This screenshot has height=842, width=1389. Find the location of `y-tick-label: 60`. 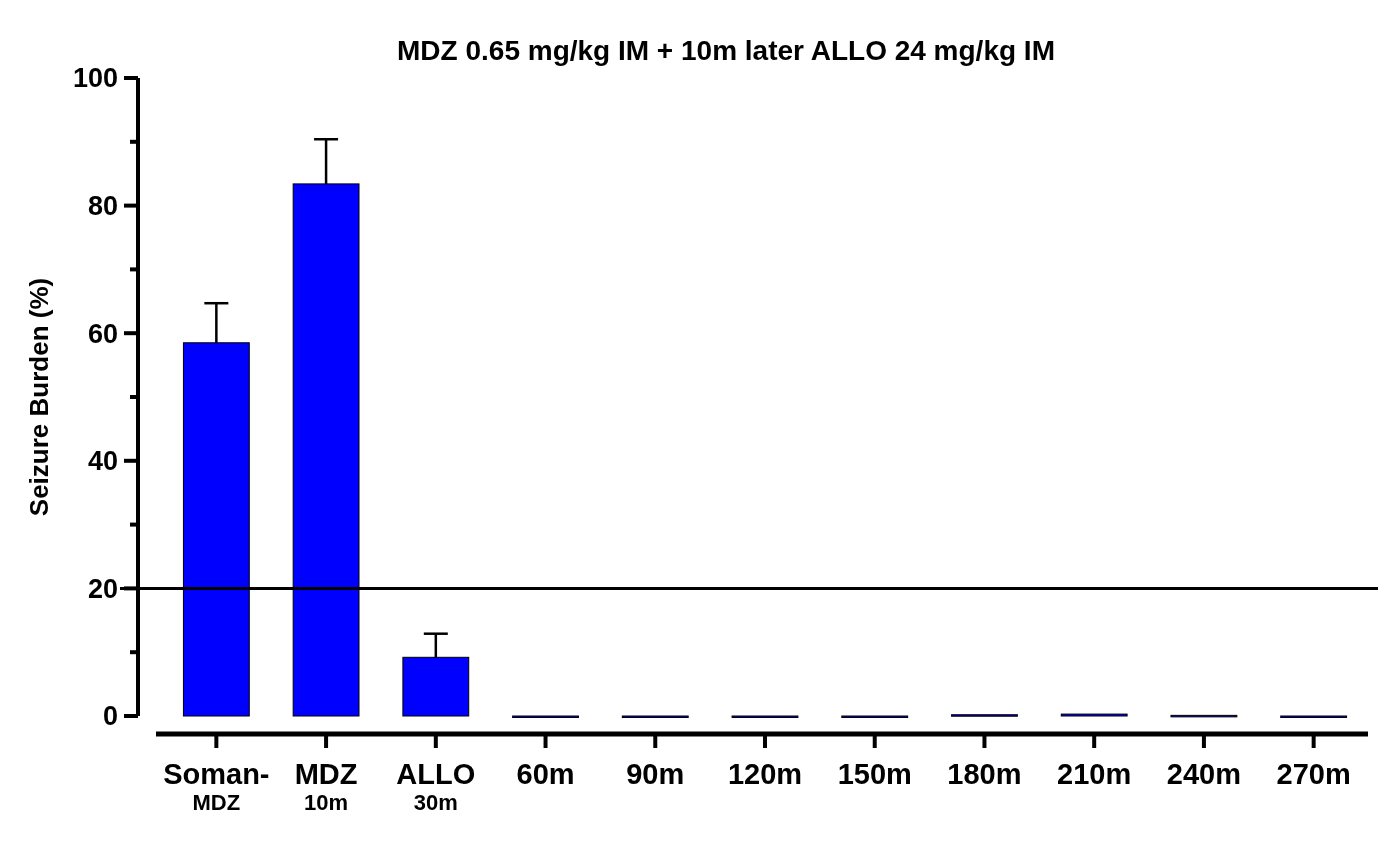

y-tick-label: 60 is located at coordinates (102, 333).